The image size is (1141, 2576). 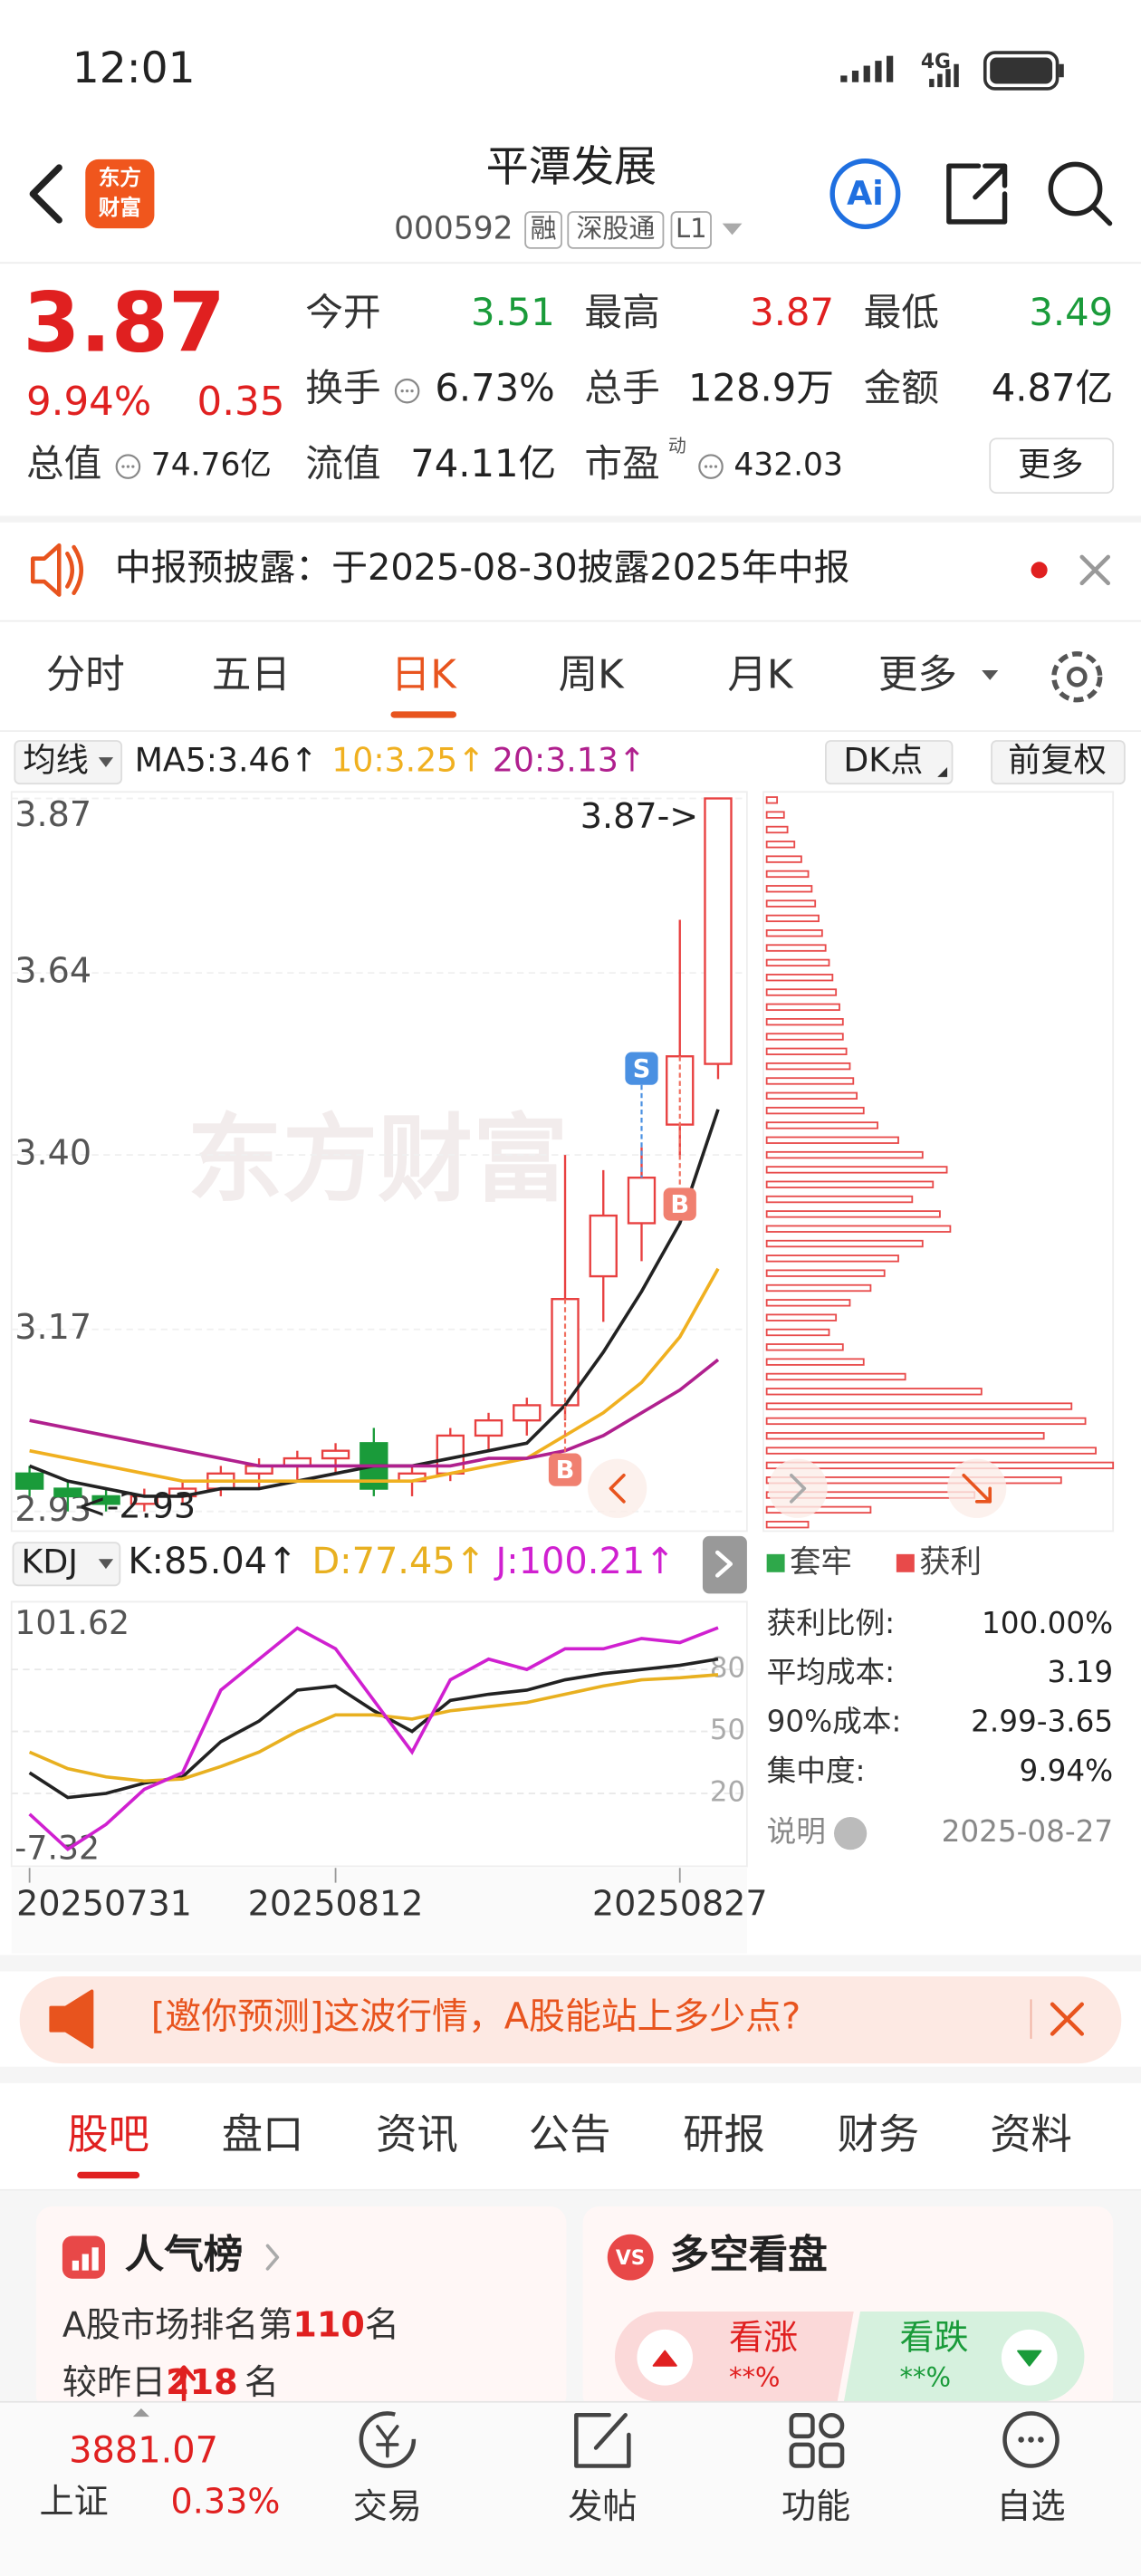 I want to click on tab: 更多, so click(x=917, y=674).